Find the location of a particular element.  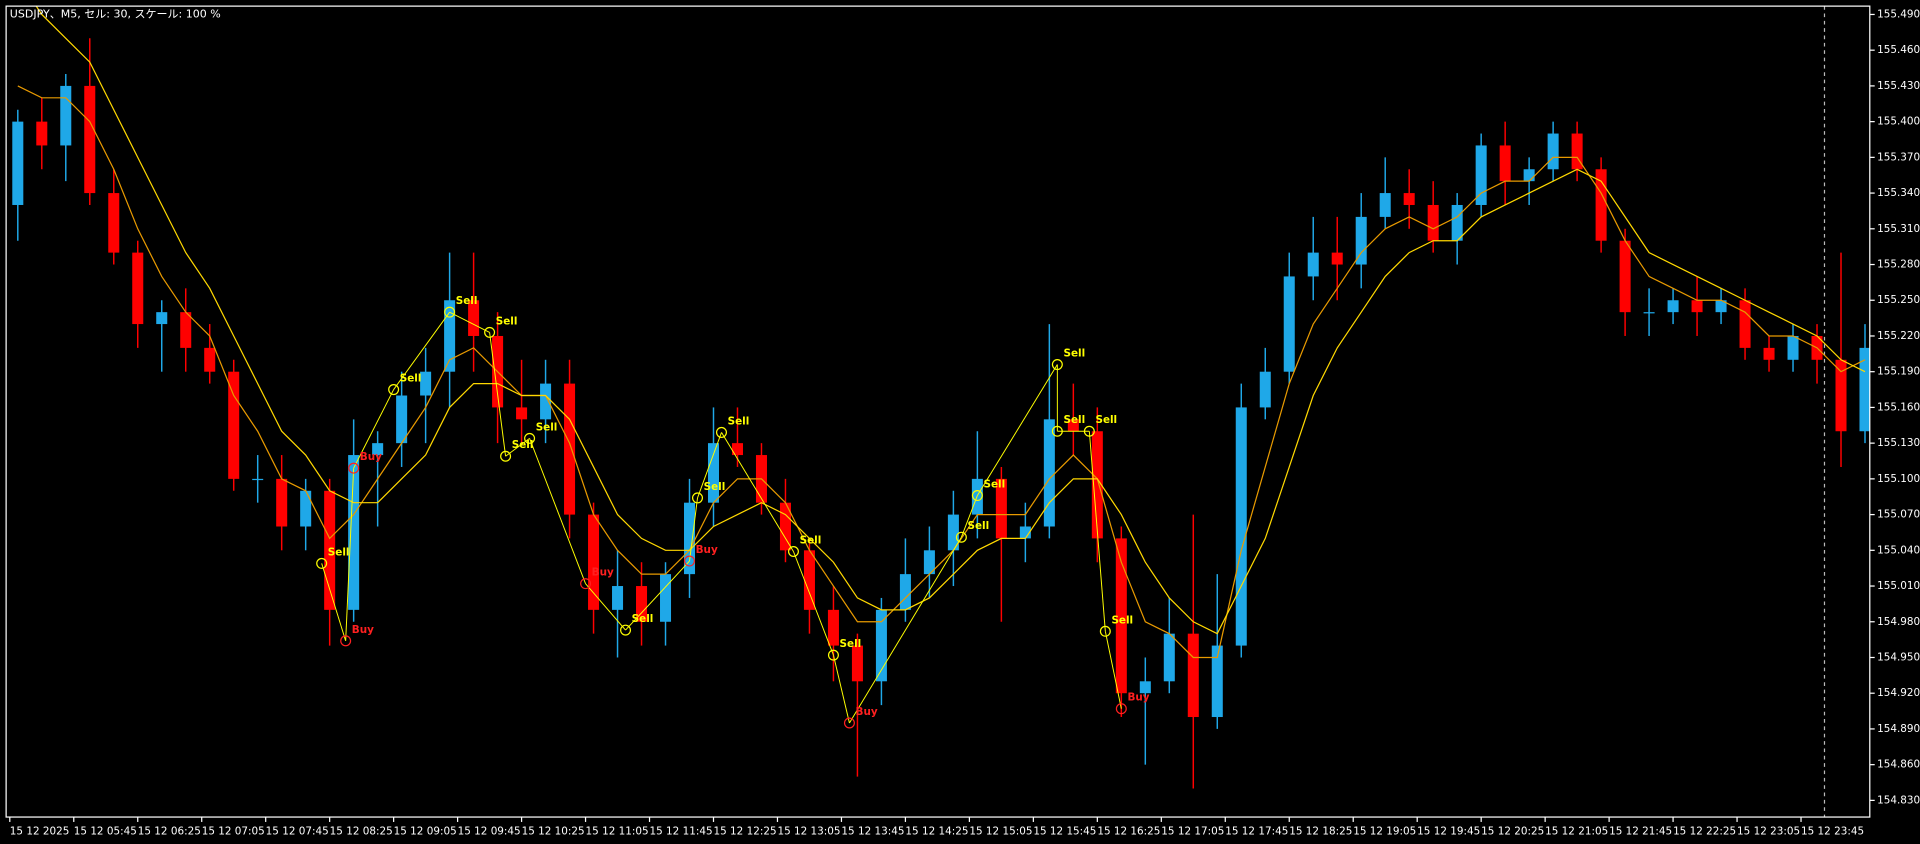

x-tick-label: 15 12 11:05 is located at coordinates (617, 832).